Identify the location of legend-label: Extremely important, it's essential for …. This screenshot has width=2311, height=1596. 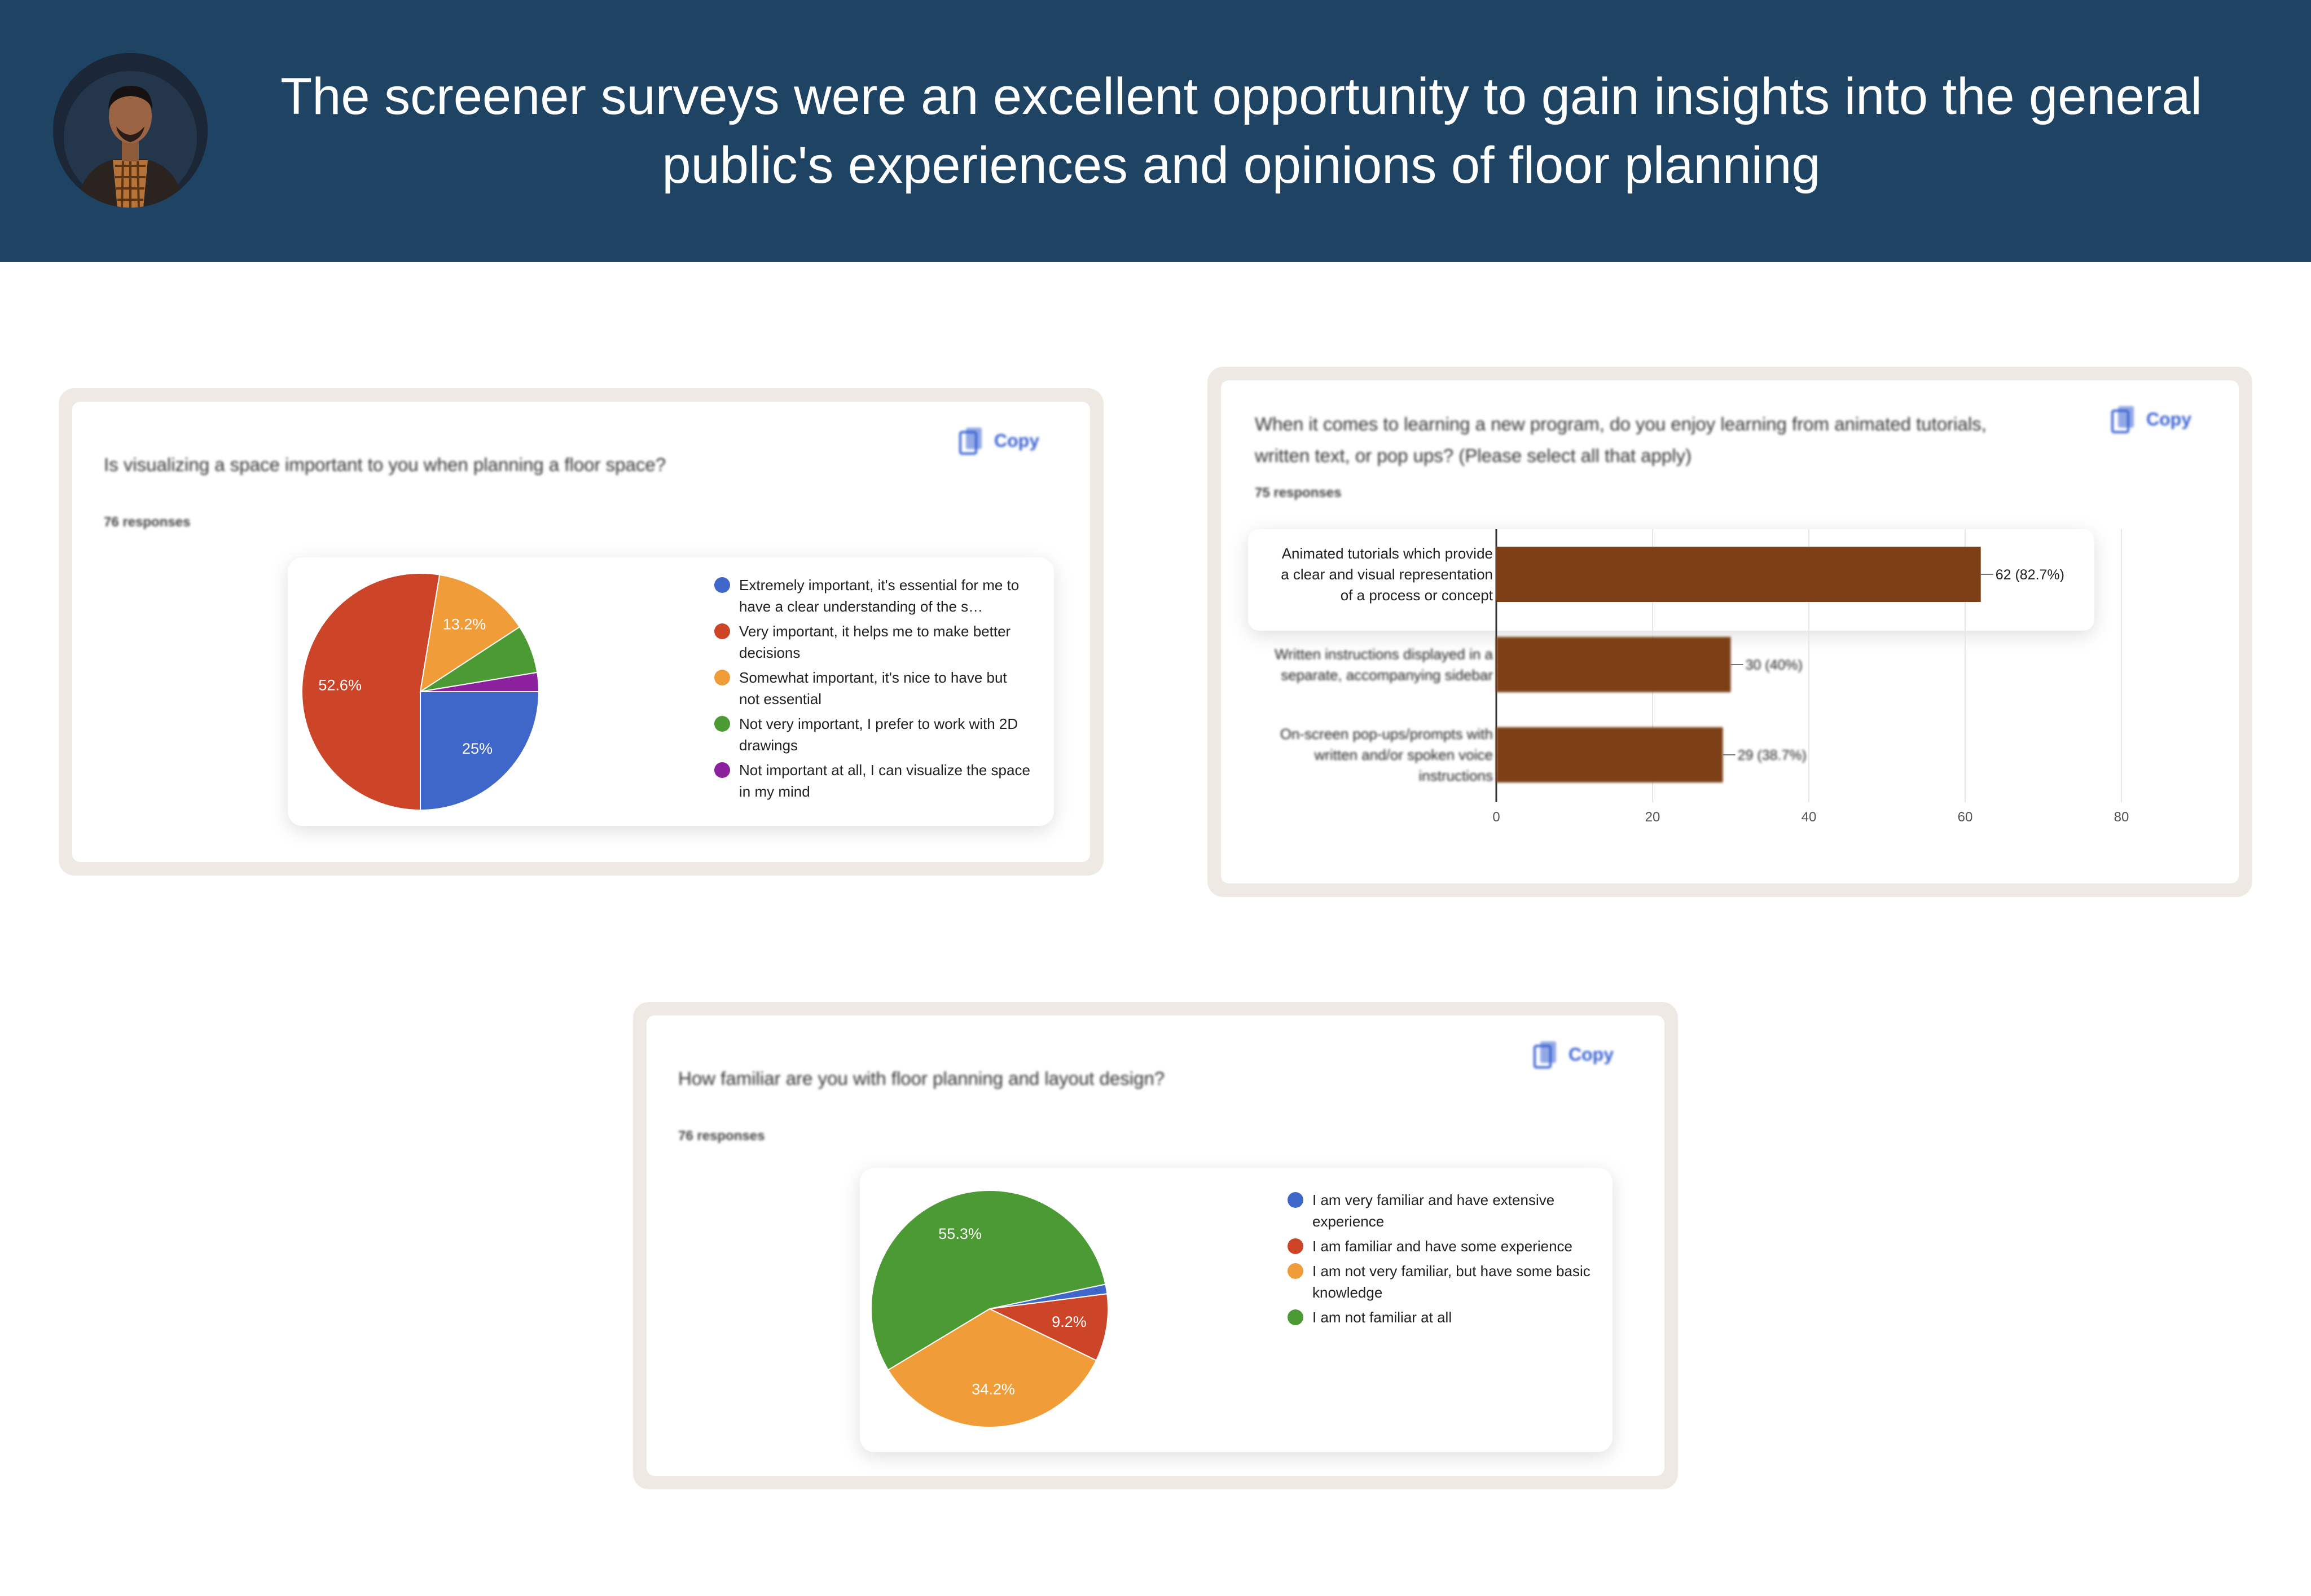
(879, 596).